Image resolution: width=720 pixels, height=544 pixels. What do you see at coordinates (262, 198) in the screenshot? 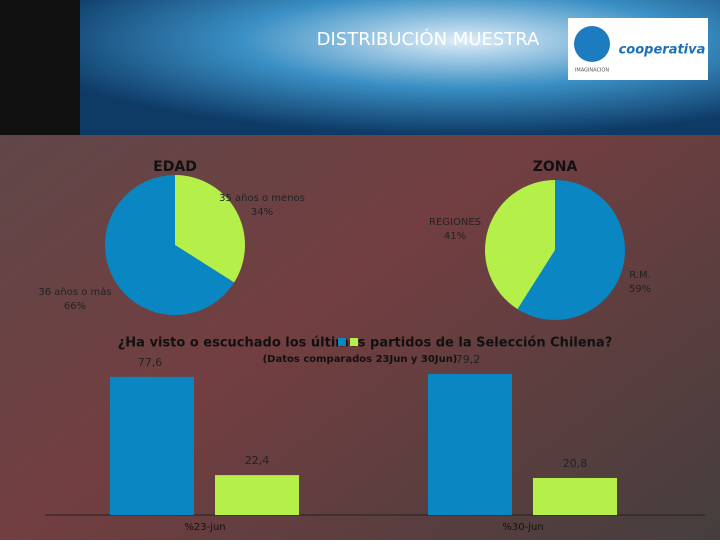
I see `slice-label: 35 años o menos` at bounding box center [262, 198].